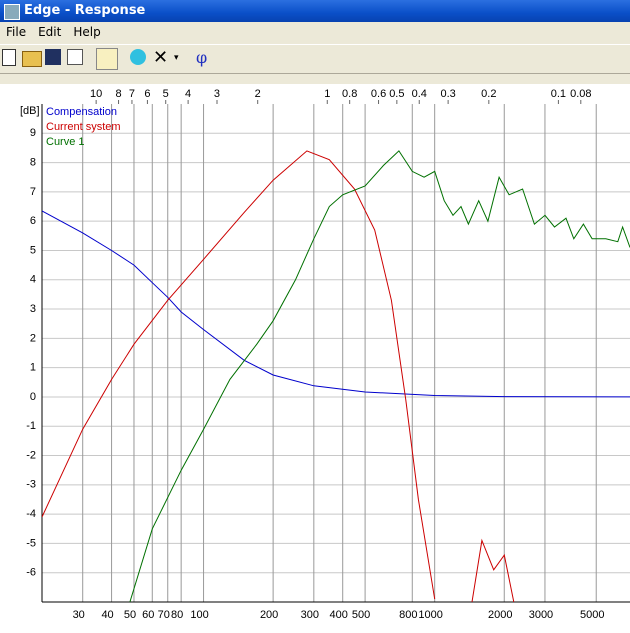  Describe the element at coordinates (349, 94) in the screenshot. I see `top-tick-label: 0.8` at that location.